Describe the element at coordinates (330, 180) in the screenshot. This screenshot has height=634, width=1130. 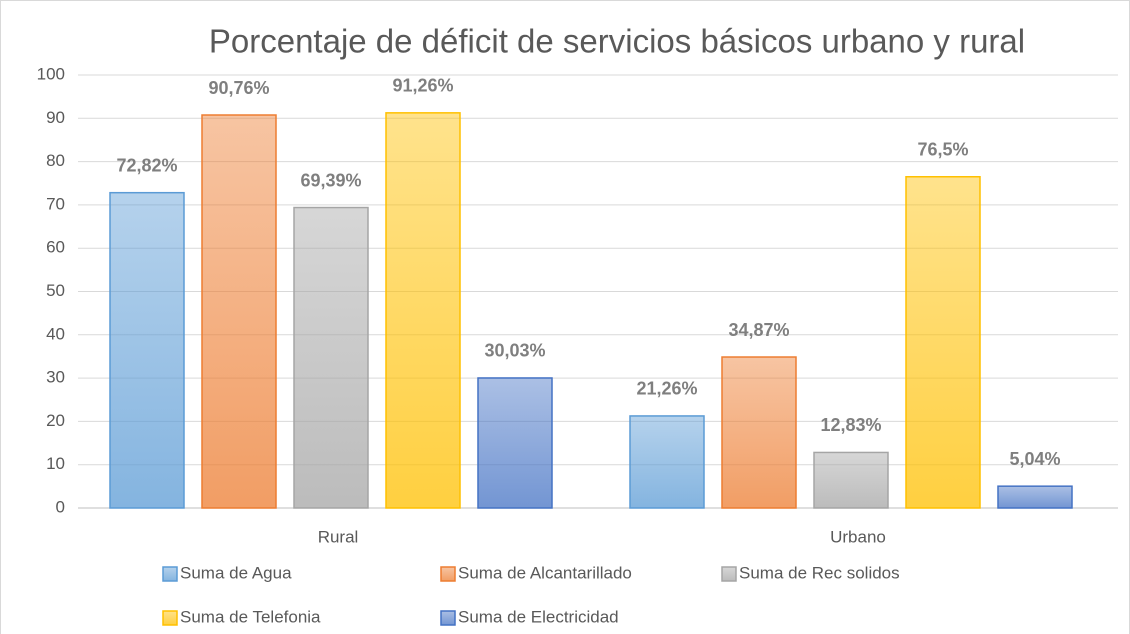
I see `data-label: 69,39%` at that location.